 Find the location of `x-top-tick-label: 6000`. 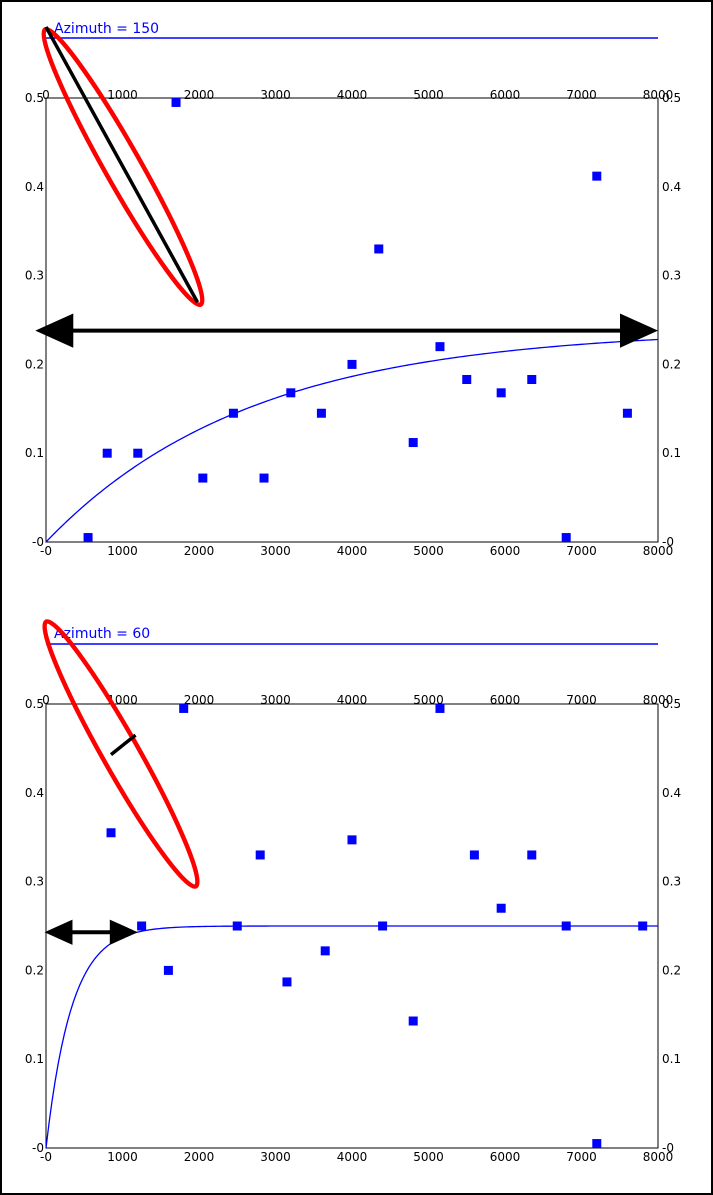

x-top-tick-label: 6000 is located at coordinates (505, 95).